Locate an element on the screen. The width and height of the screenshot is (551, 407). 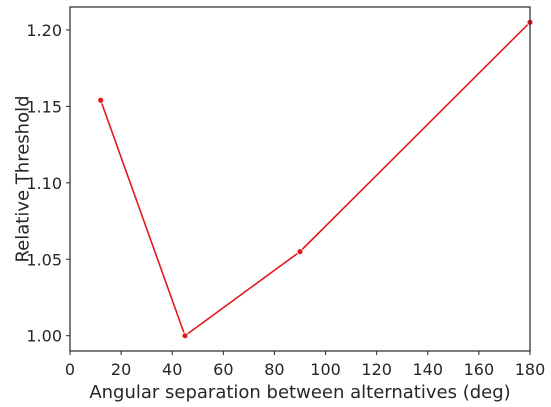
y-tick-label: 1.10 is located at coordinates (44, 183).